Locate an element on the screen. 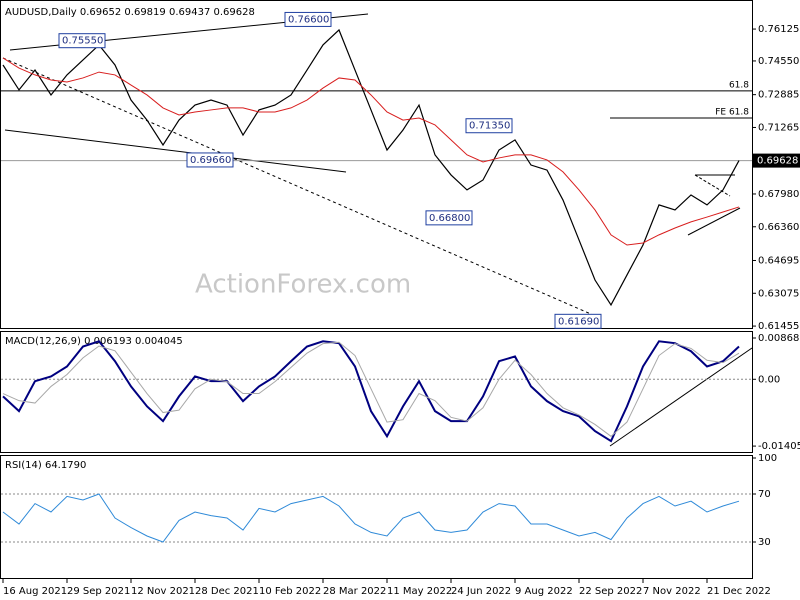 Image resolution: width=800 pixels, height=600 pixels. y-tick-label: -0.014056 is located at coordinates (779, 446).